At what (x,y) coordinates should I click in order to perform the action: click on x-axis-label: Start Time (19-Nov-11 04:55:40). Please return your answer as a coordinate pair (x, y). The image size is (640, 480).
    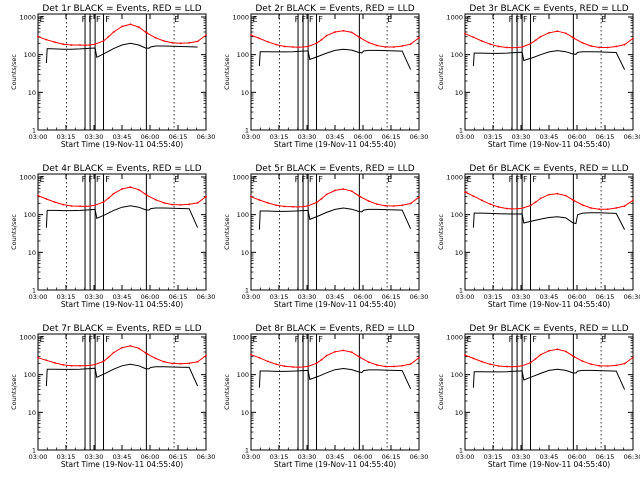
    Looking at the image, I should click on (122, 464).